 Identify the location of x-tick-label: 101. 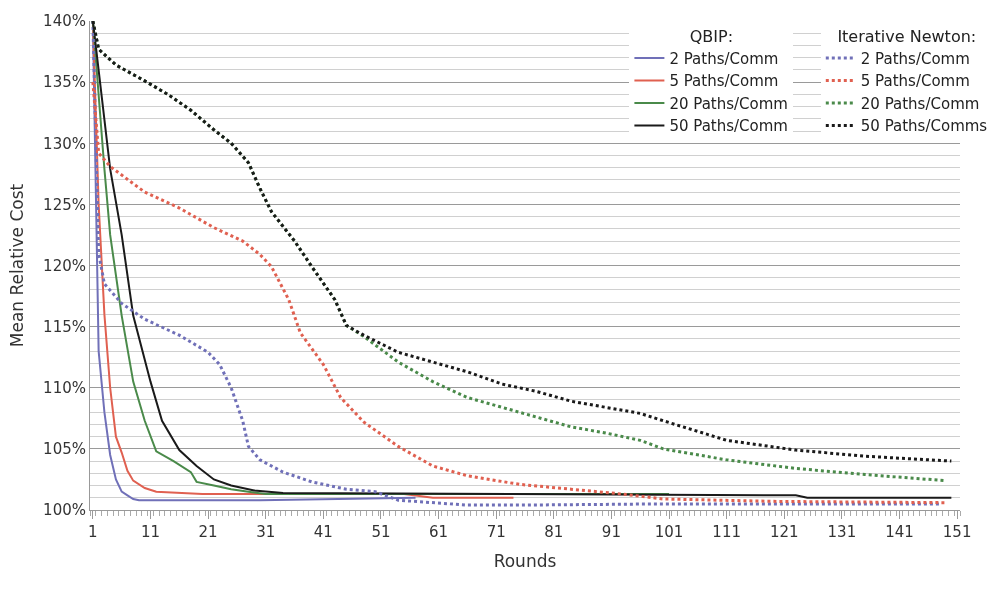
(669, 532).